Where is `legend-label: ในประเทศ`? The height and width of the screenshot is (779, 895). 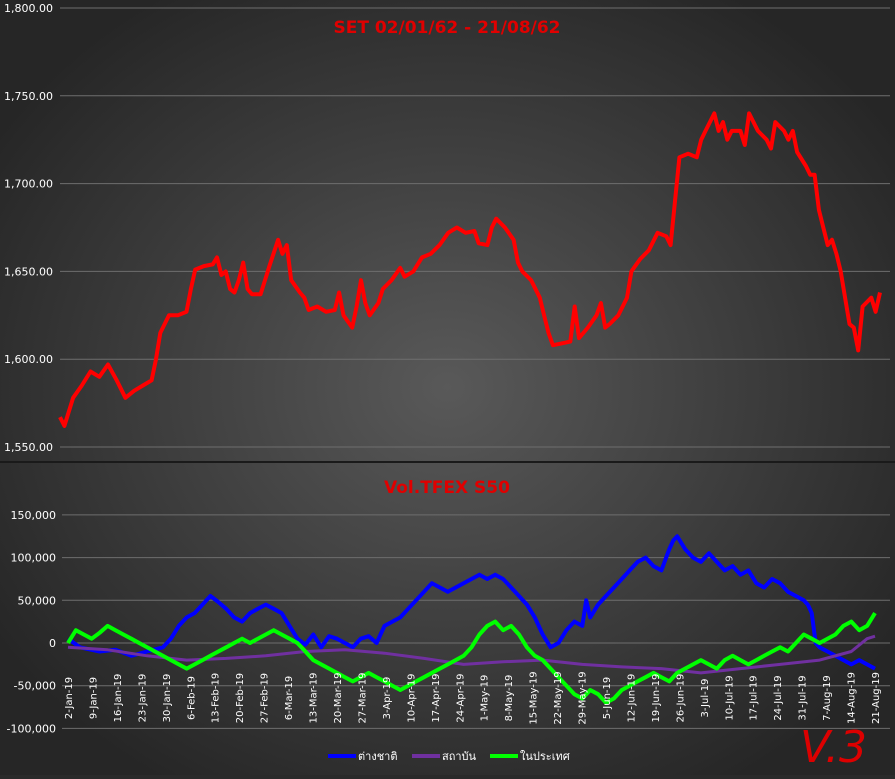
legend-label: ในประเทศ is located at coordinates (545, 756).